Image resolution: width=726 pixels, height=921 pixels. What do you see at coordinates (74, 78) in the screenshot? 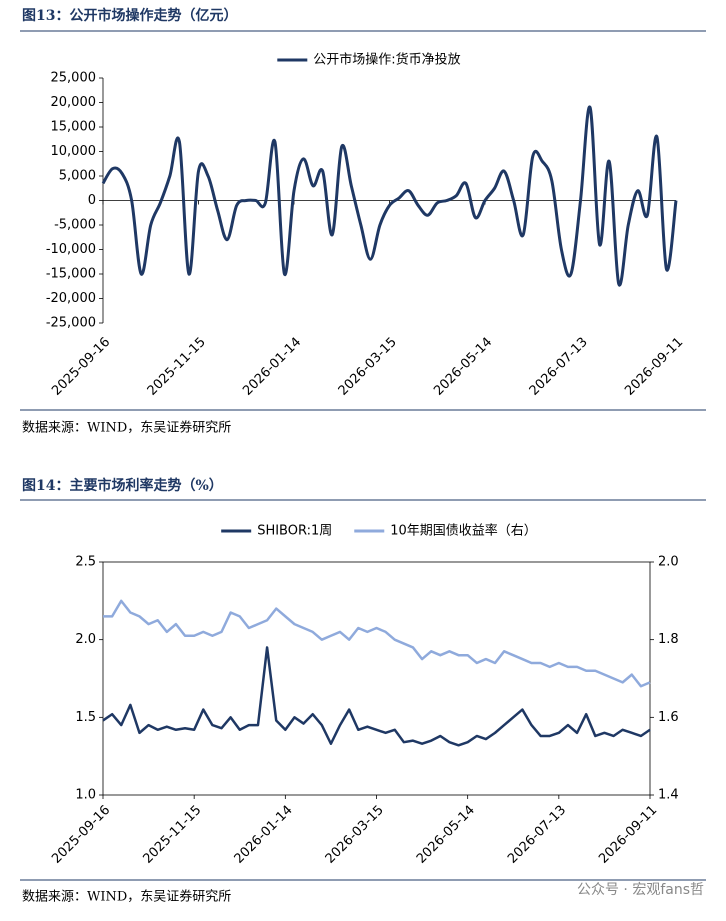
I see `y-tick-label: 25,000` at bounding box center [74, 78].